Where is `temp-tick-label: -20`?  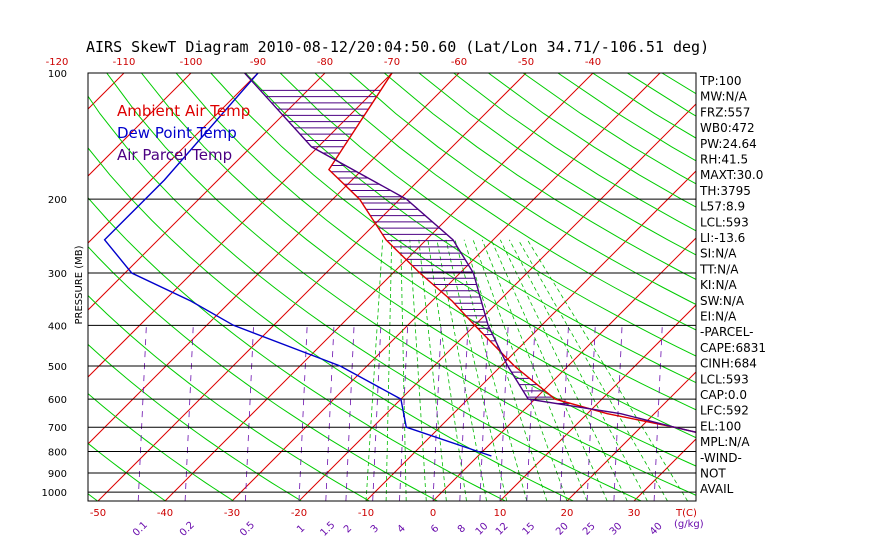
temp-tick-label: -20 is located at coordinates (299, 513).